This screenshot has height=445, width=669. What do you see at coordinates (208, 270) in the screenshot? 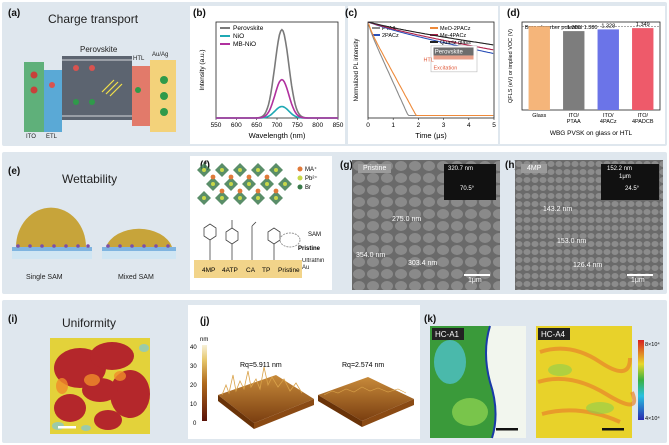
I see `molecule-4mp: 4MP` at bounding box center [208, 270].